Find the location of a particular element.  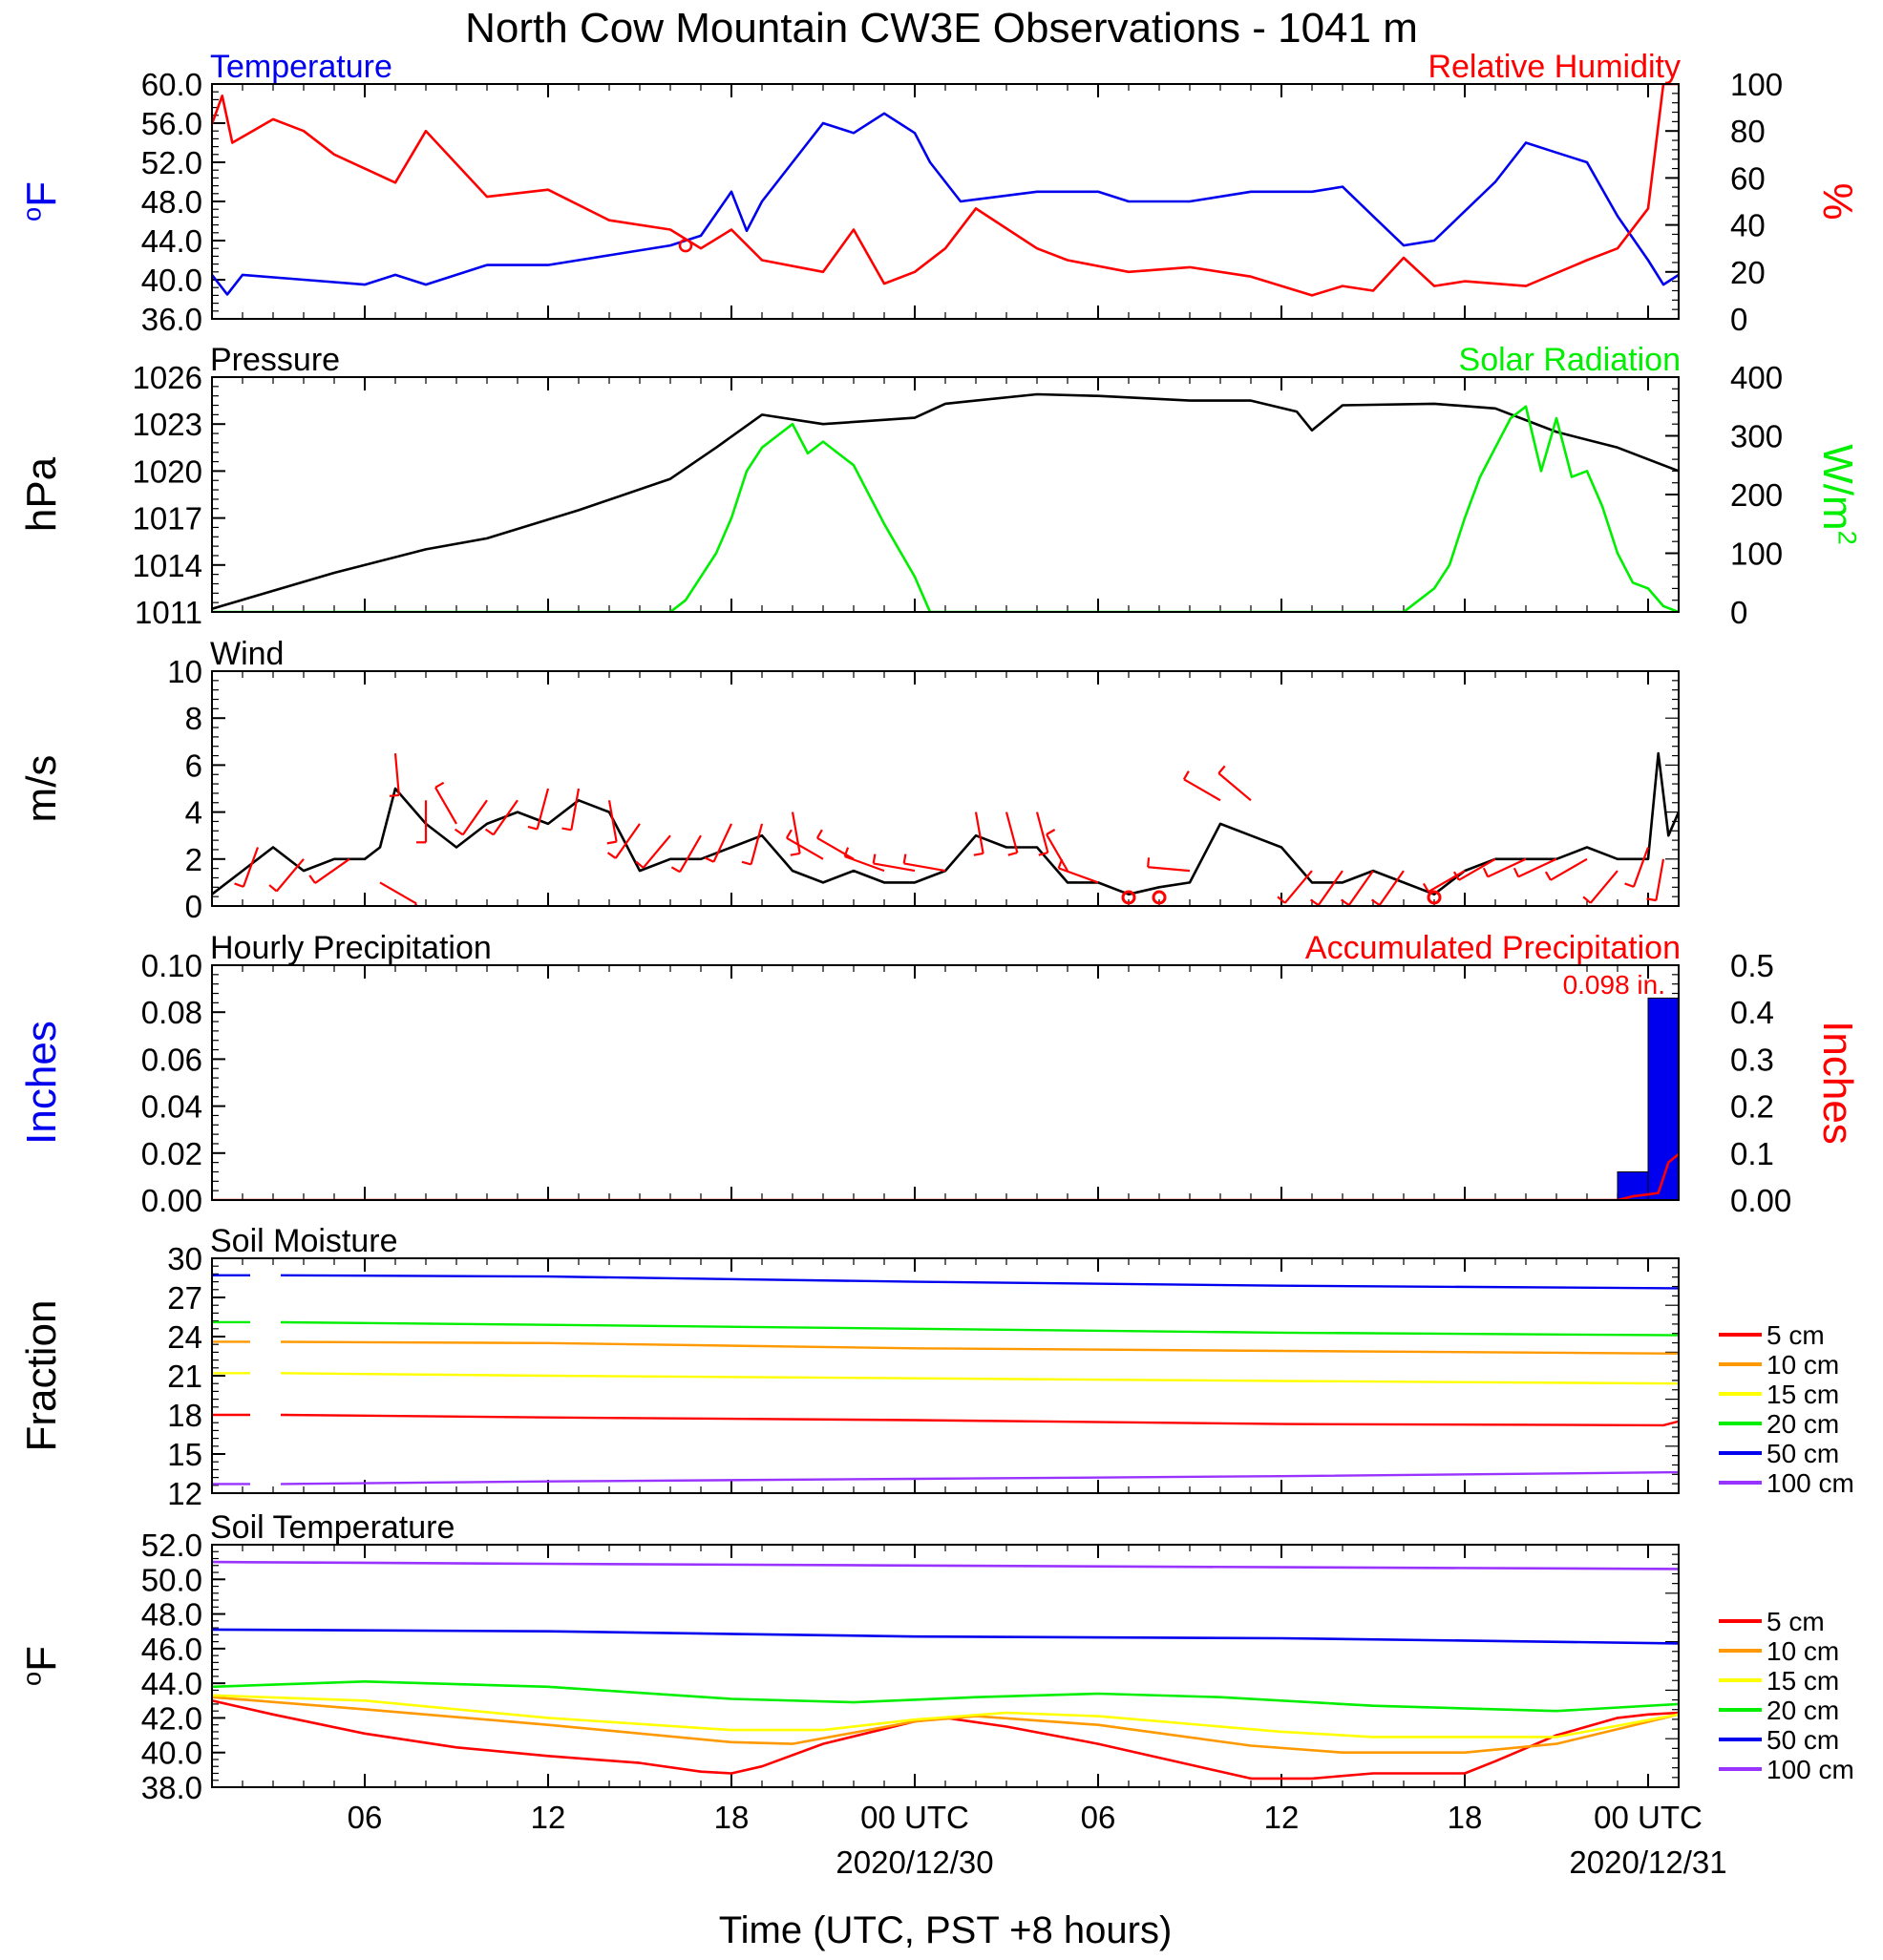

y-tick-label: 0 is located at coordinates (193, 906).